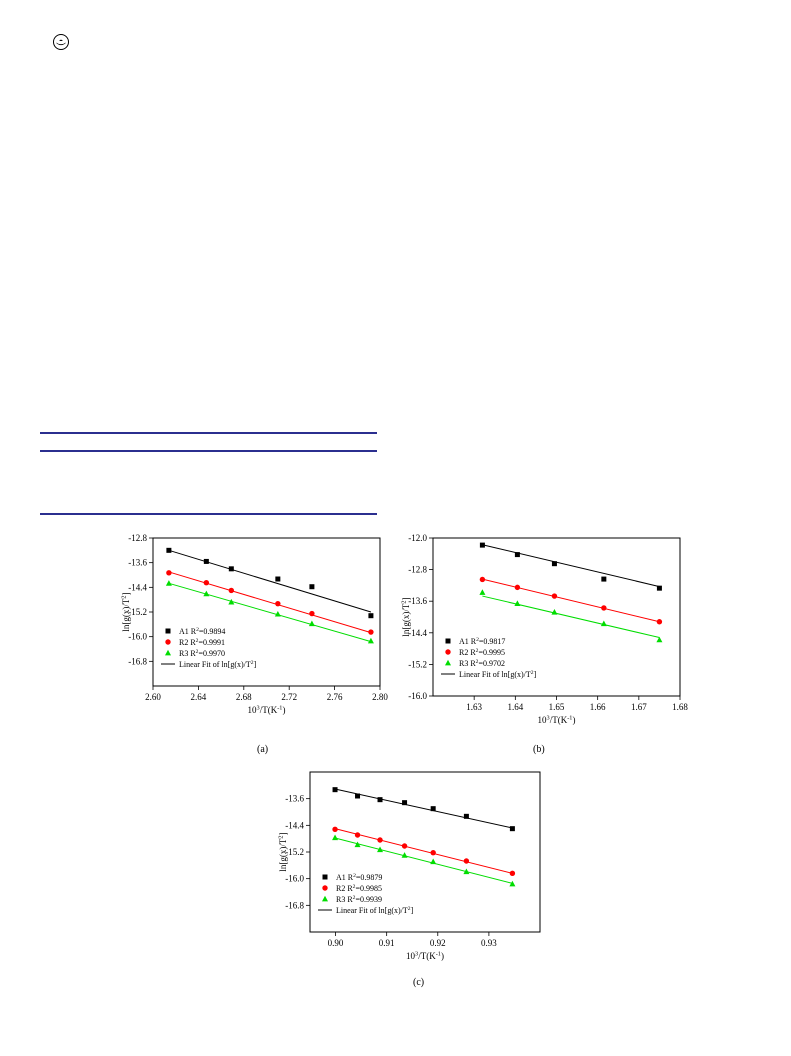 This screenshot has height=1056, width=791. What do you see at coordinates (515, 707) in the screenshot?
I see `x-tick-label: 1.64` at bounding box center [515, 707].